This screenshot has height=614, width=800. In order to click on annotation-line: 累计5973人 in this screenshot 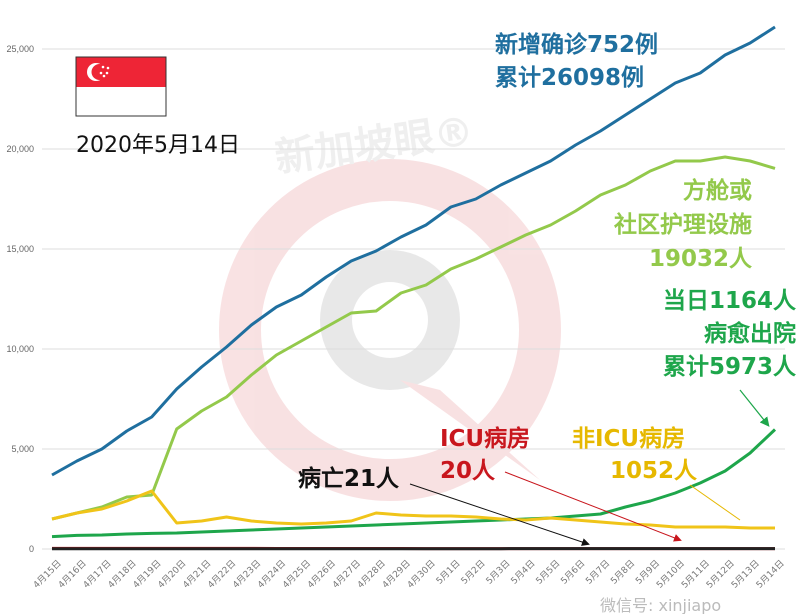, I will do `click(730, 367)`.